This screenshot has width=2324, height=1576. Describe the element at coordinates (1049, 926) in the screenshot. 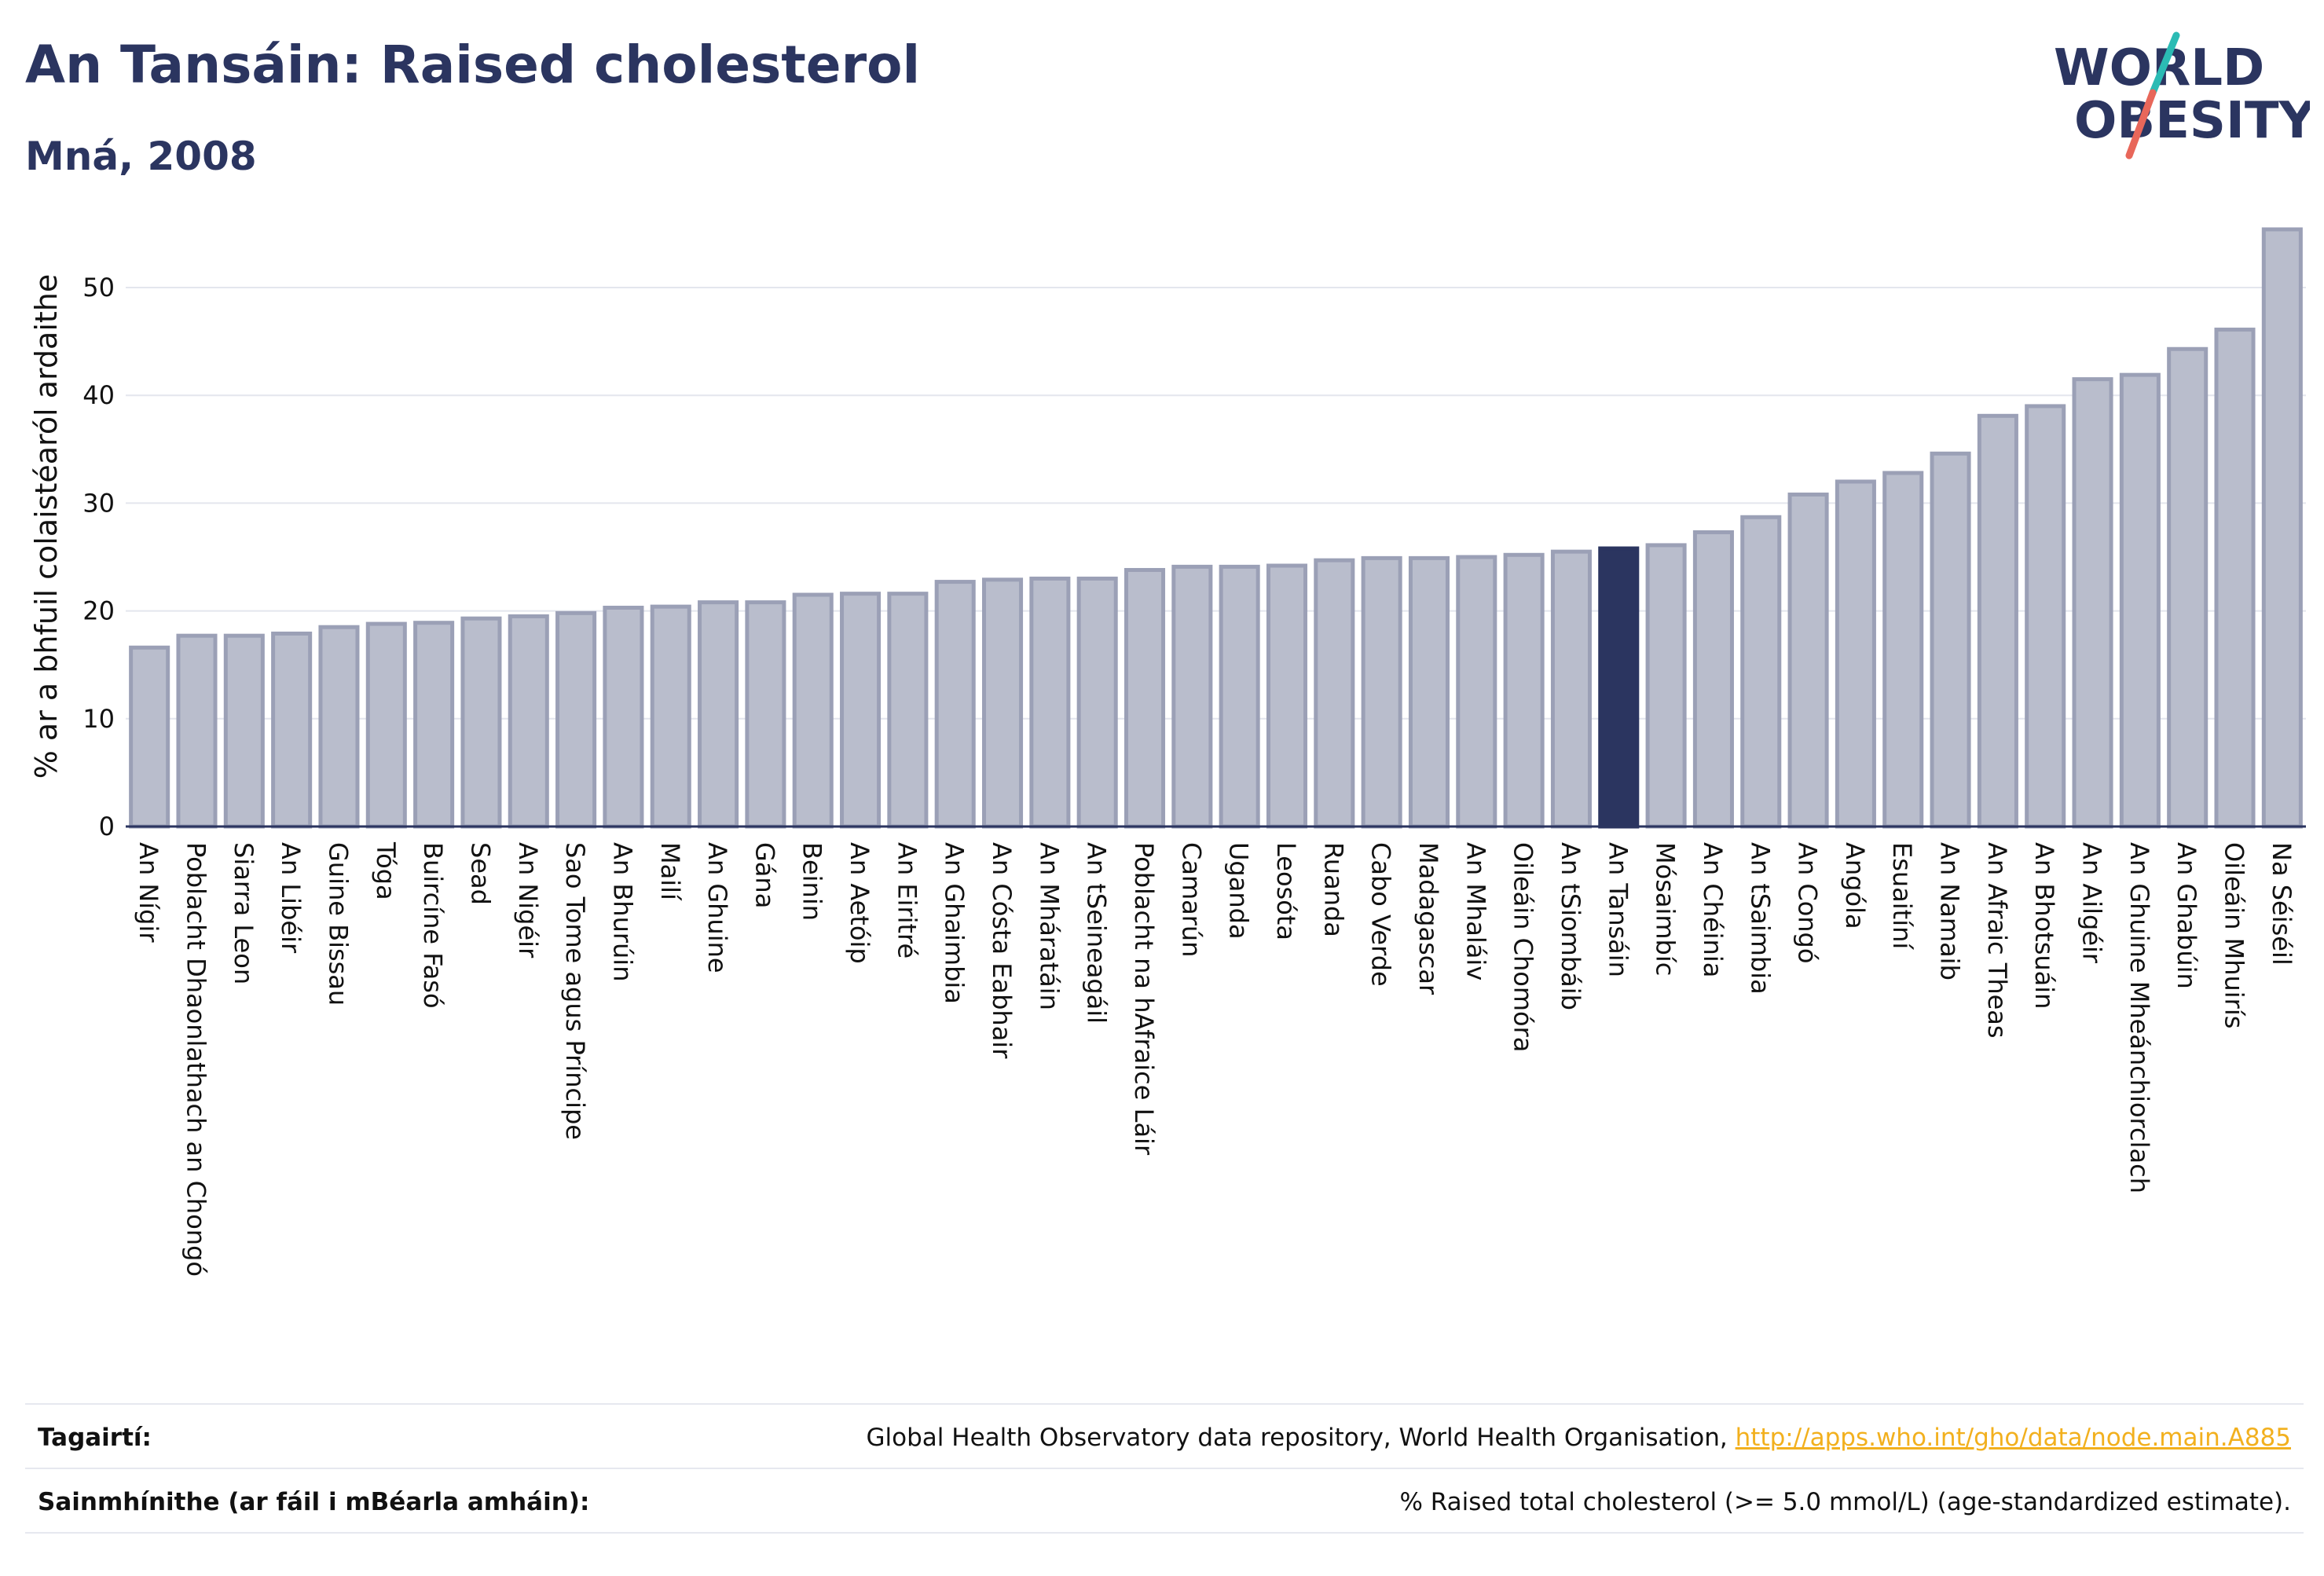

I see `x-tick-label: An Mháratáin` at that location.